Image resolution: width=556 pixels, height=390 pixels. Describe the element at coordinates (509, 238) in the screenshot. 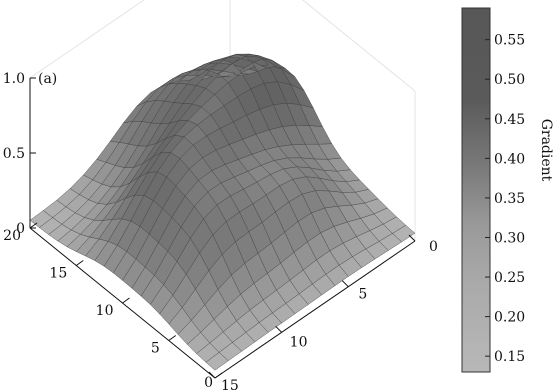

I see `colorbar-tick-label: 0.30` at that location.